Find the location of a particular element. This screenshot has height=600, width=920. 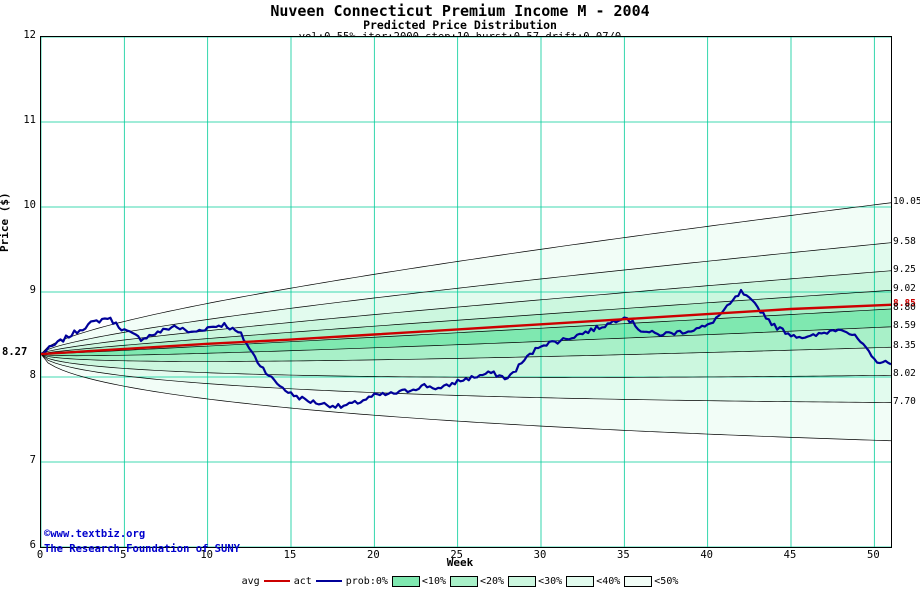

x-tick-50: 50 is located at coordinates (873, 555).